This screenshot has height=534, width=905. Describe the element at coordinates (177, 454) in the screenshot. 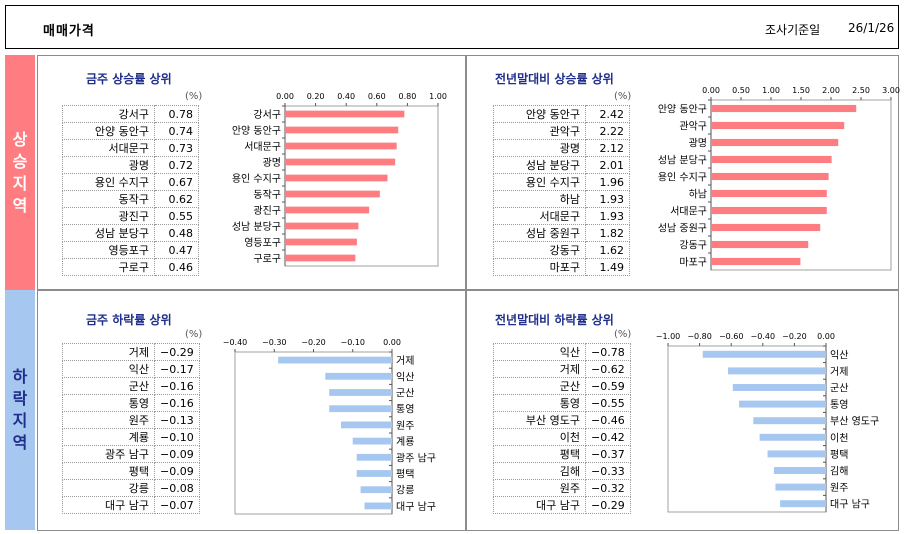

I see `rate-value: −0.09` at that location.